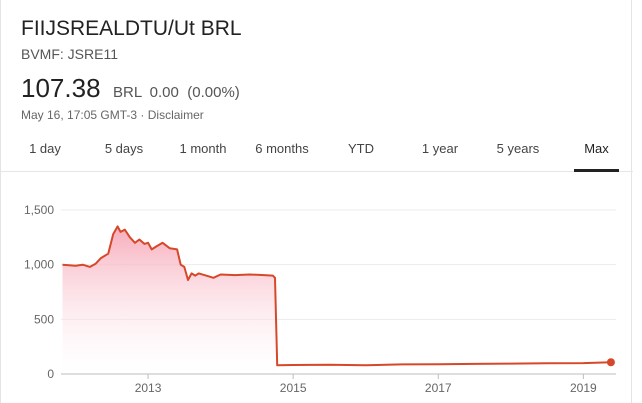 The height and width of the screenshot is (403, 642). What do you see at coordinates (203, 148) in the screenshot?
I see `tab-1-month: 1 month` at bounding box center [203, 148].